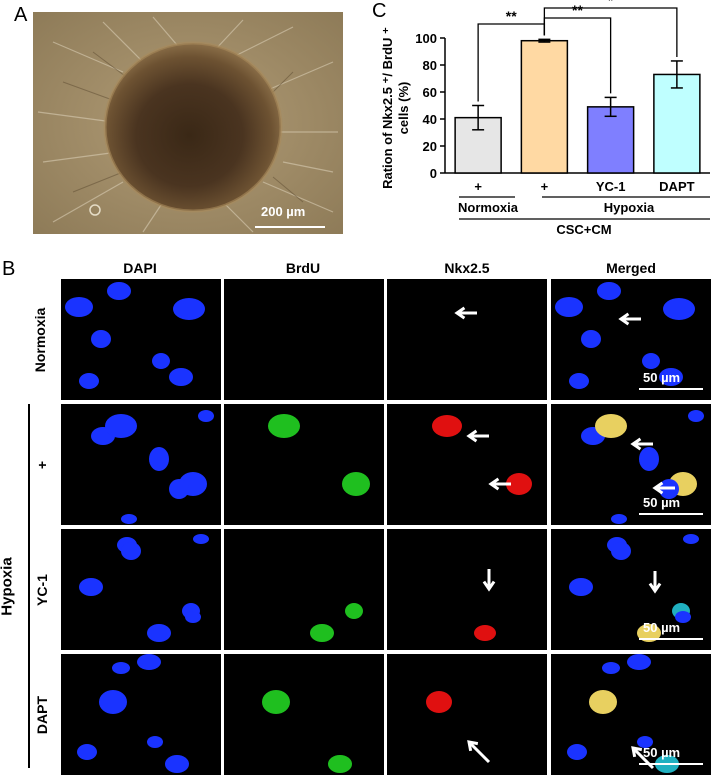 The image size is (712, 775). What do you see at coordinates (583, 229) in the screenshot?
I see `treatment-label: CSC+CM` at bounding box center [583, 229].